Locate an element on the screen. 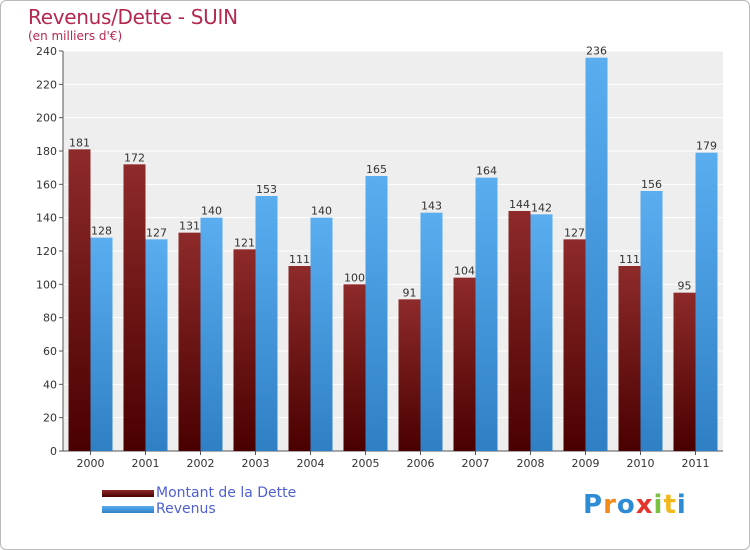 Image resolution: width=750 pixels, height=550 pixels. y-tick-label: 20 is located at coordinates (50, 418).